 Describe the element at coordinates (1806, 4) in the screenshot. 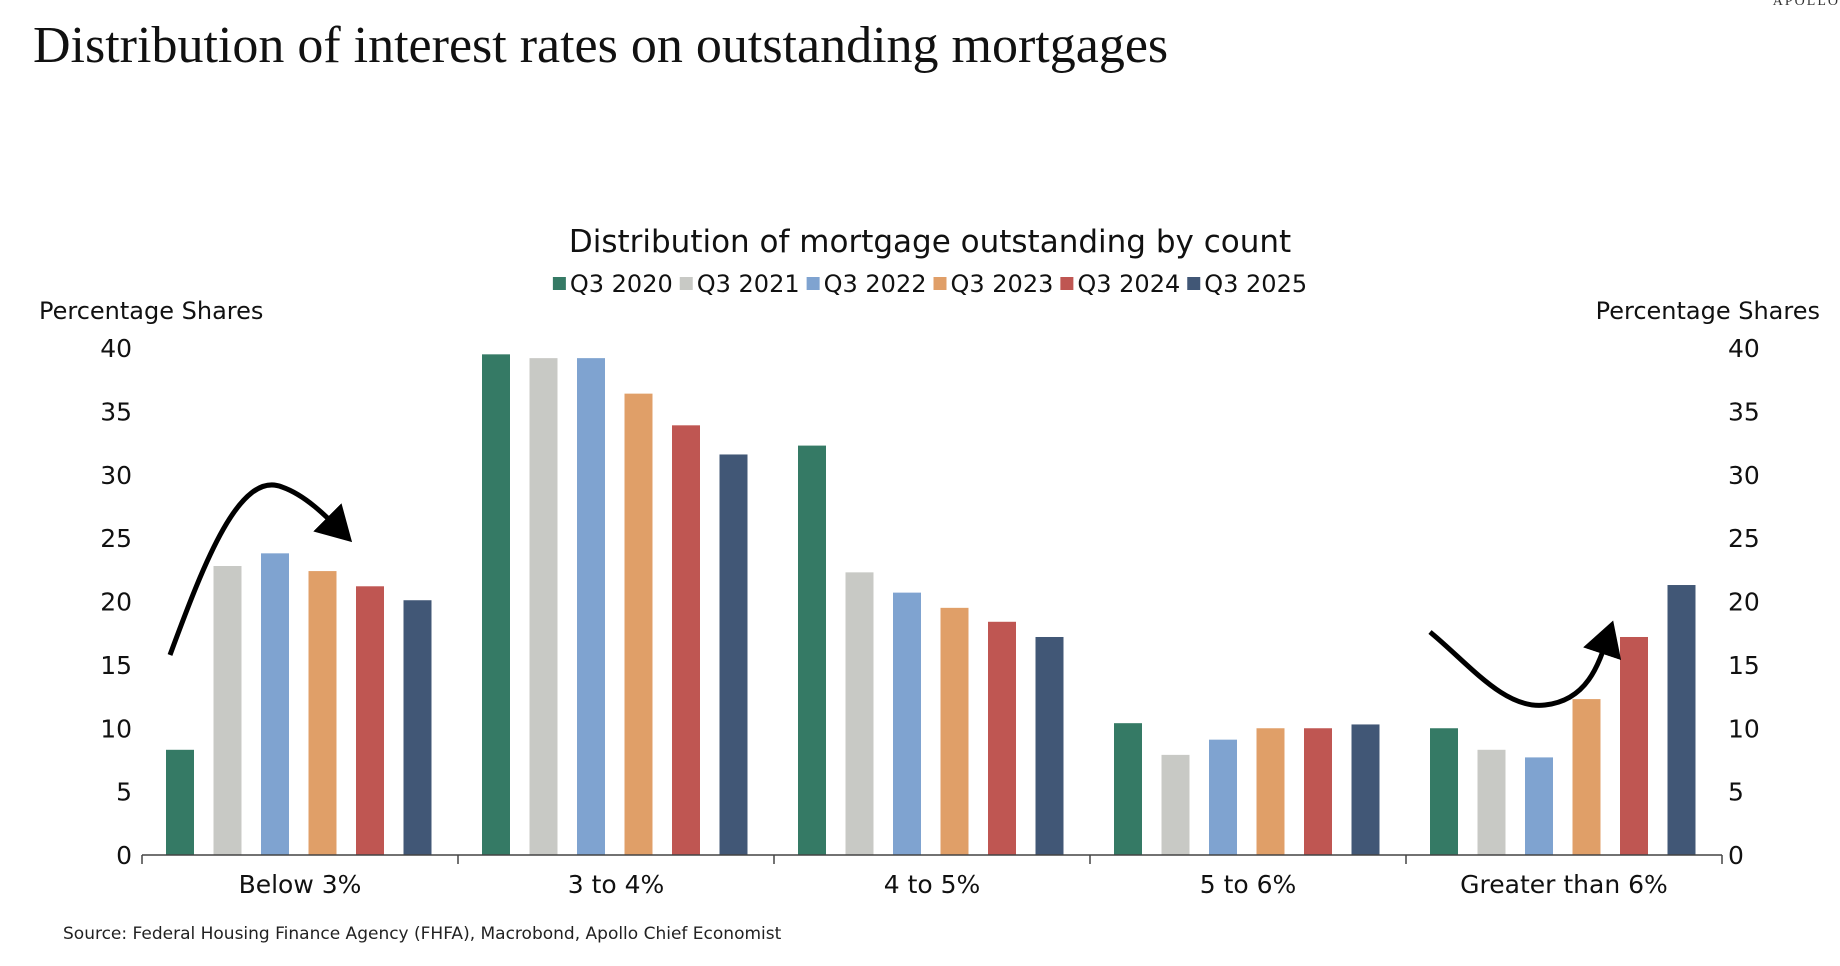

I see `apollo-logo: APOLLO` at that location.